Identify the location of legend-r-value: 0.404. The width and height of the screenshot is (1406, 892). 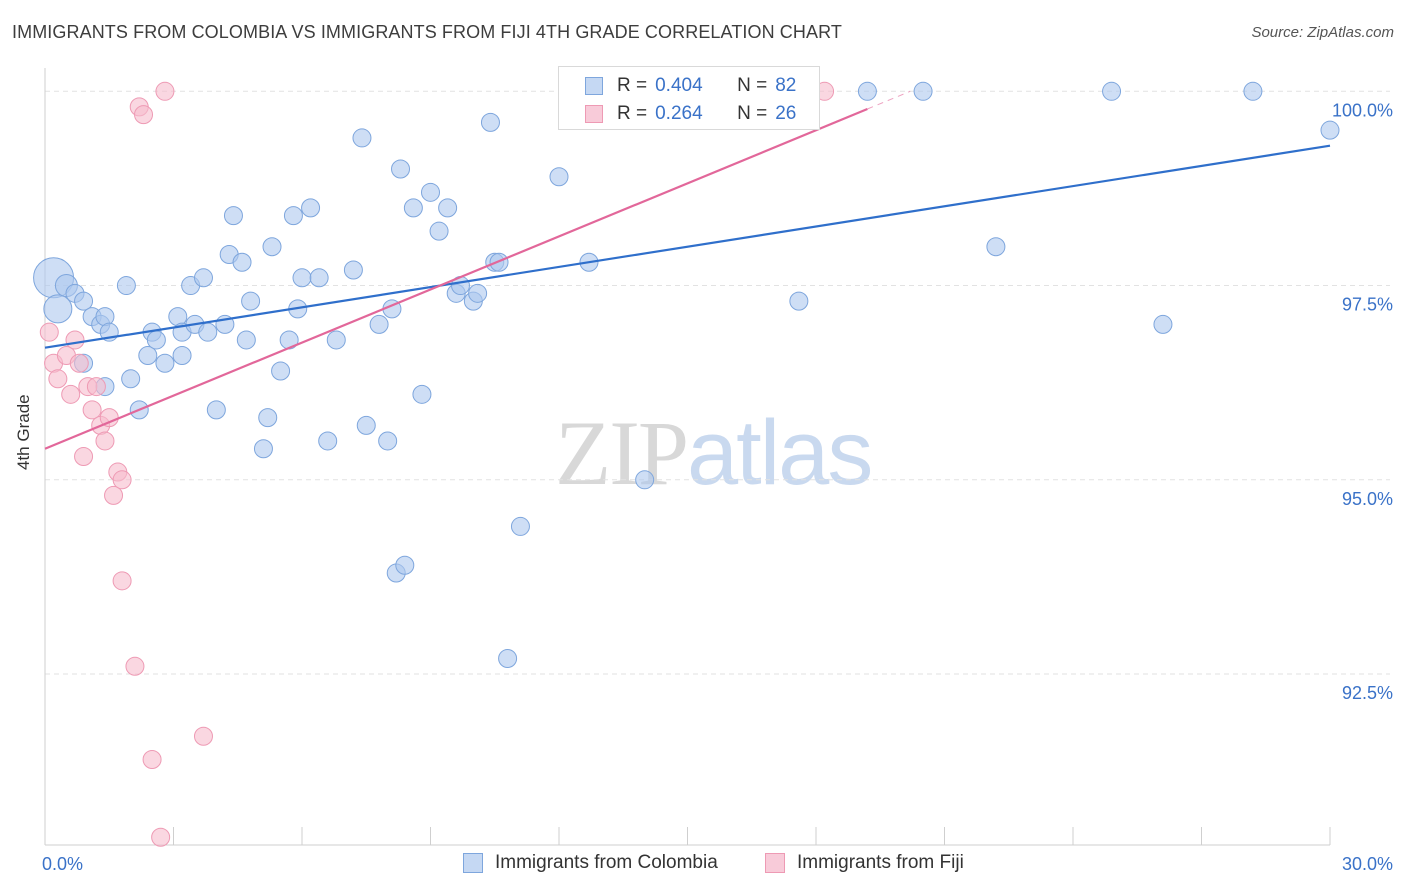
(679, 85).